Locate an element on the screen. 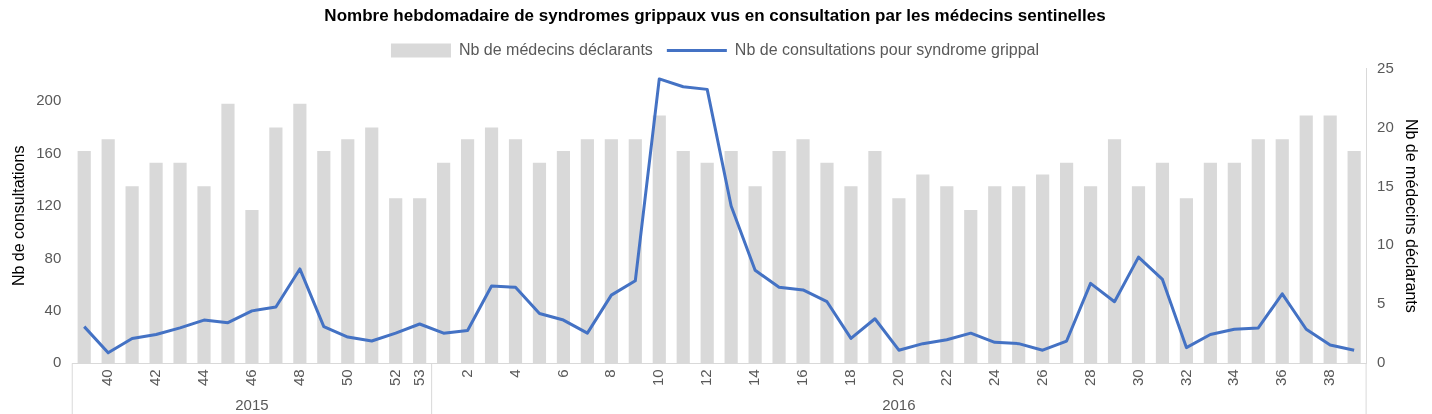  x-tick-label: 2 is located at coordinates (466, 373).